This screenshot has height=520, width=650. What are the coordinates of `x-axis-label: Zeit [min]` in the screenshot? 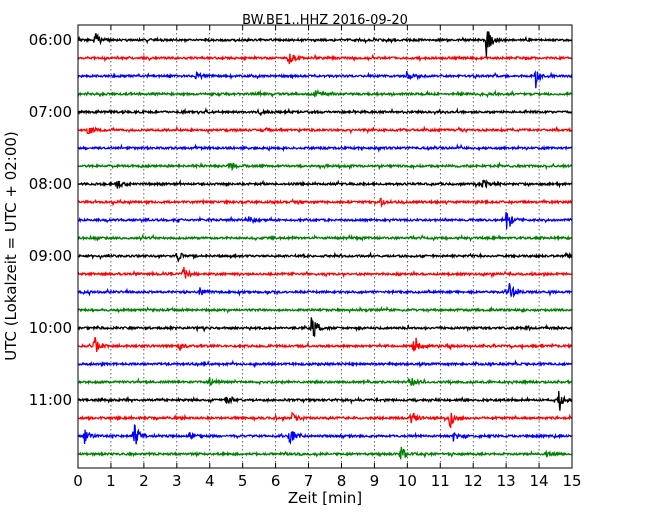 It's located at (325, 498).